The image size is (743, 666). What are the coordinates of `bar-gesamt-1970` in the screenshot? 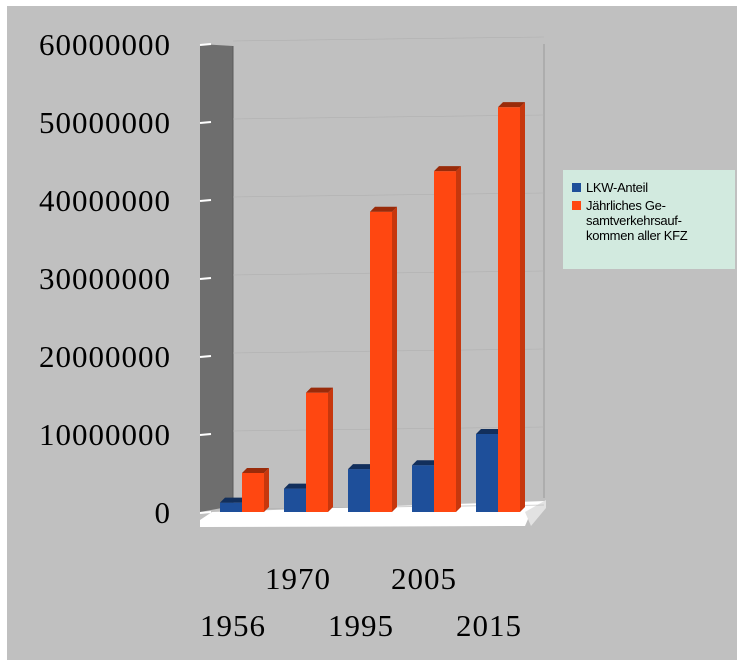 It's located at (319, 449).